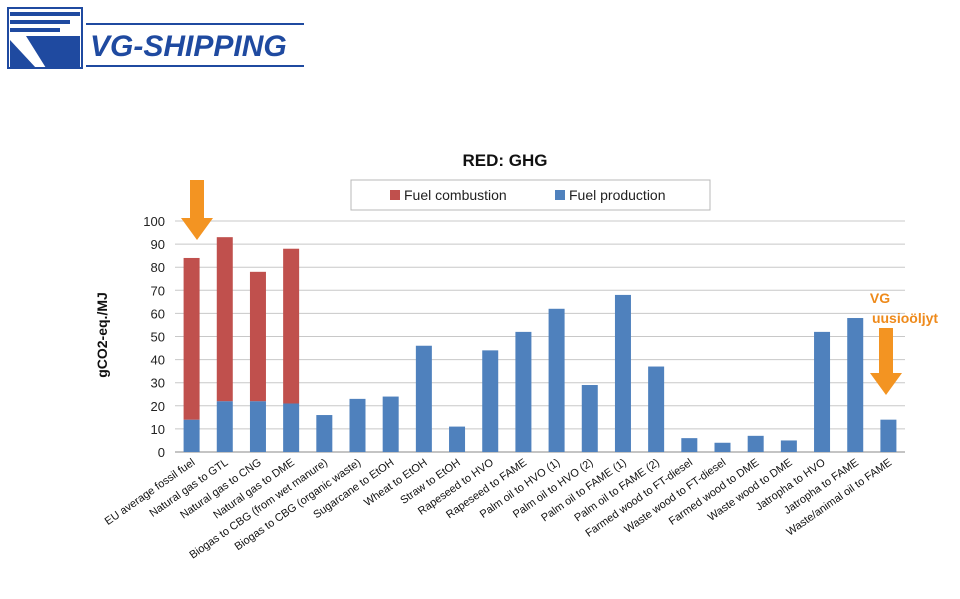 The height and width of the screenshot is (599, 960). Describe the element at coordinates (886, 361) in the screenshot. I see `arrow-right` at that location.